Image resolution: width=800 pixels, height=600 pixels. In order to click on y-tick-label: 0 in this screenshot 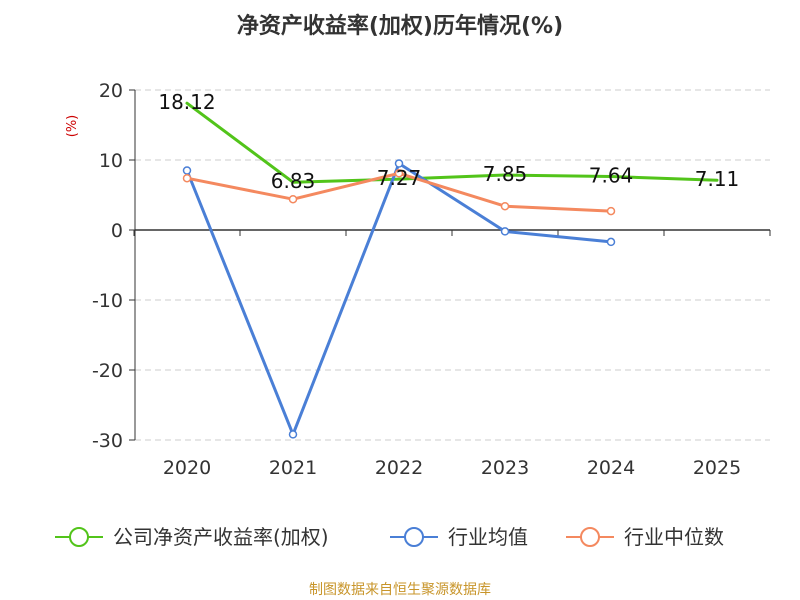, I will do `click(117, 231)`.